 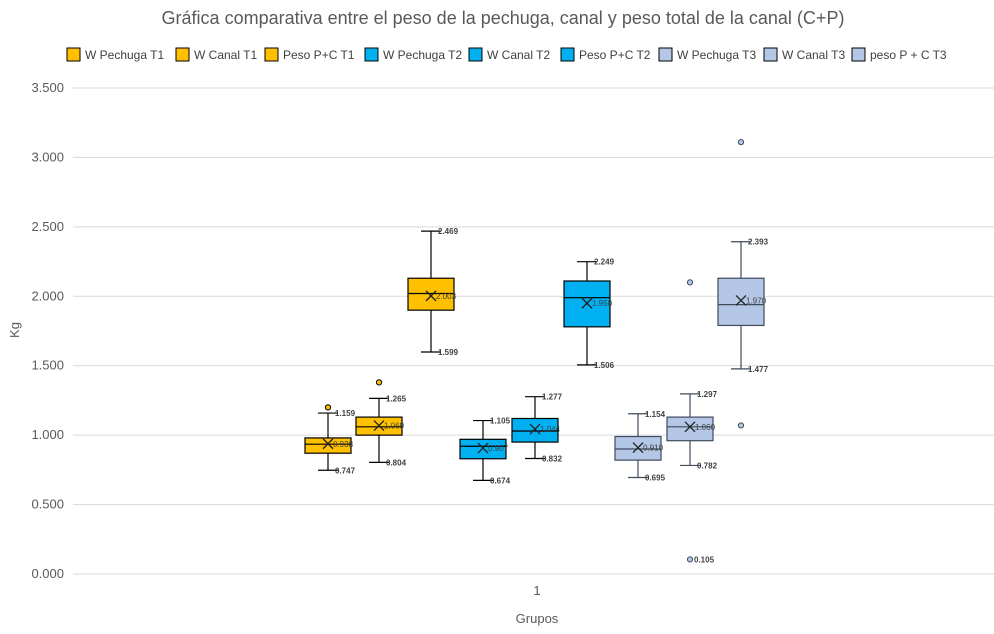 I want to click on box-4: 0.907 1.105 0.674, so click(x=485, y=451).